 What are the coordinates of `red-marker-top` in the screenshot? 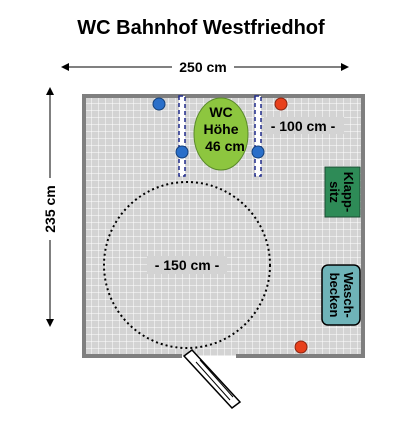 It's located at (281, 104).